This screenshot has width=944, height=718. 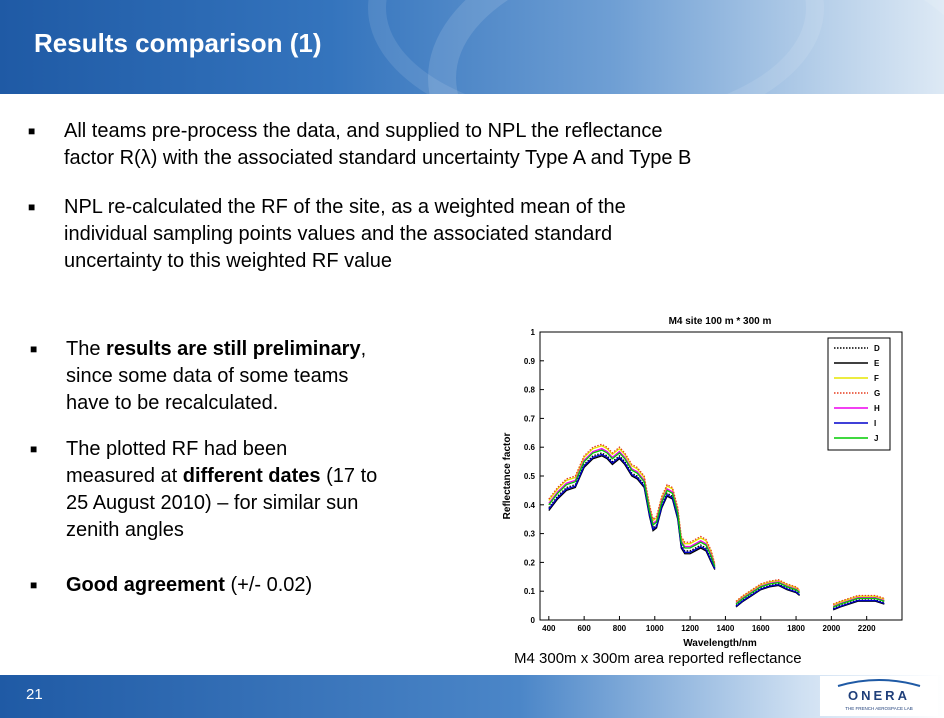 What do you see at coordinates (125, 530) in the screenshot?
I see `bullet-text: zenith angles` at bounding box center [125, 530].